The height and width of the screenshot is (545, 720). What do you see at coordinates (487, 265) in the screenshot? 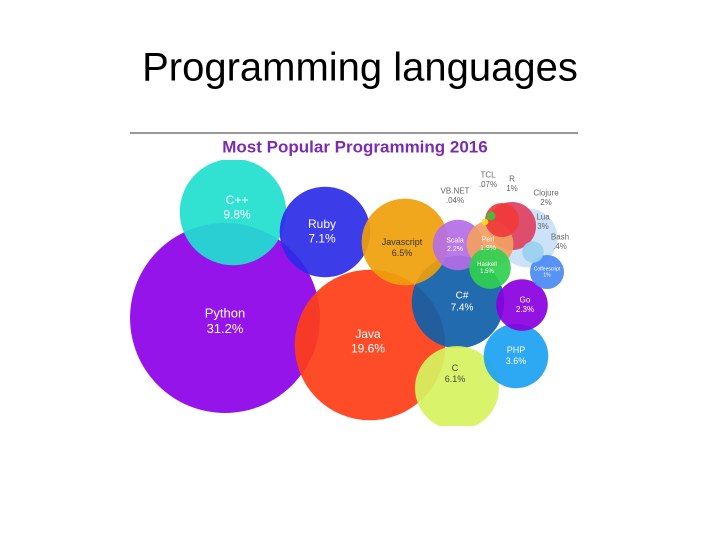
I see `bubble-name: Haskell` at bounding box center [487, 265].